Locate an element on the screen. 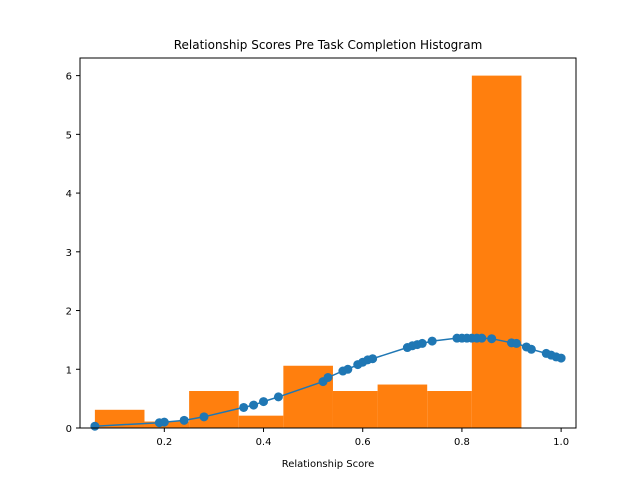 Image resolution: width=640 pixels, height=480 pixels. y-tick-label: 4 is located at coordinates (69, 194).